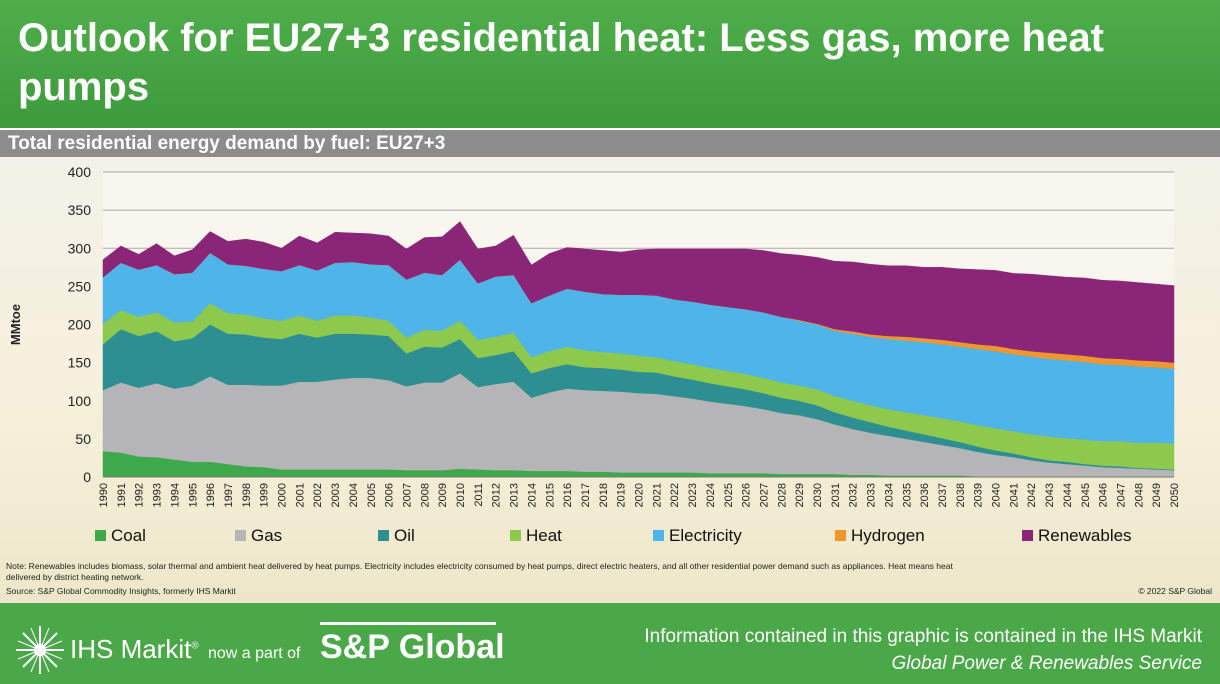 The width and height of the screenshot is (1220, 684). Describe the element at coordinates (390, 495) in the screenshot. I see `x-tick-label: 2006` at that location.